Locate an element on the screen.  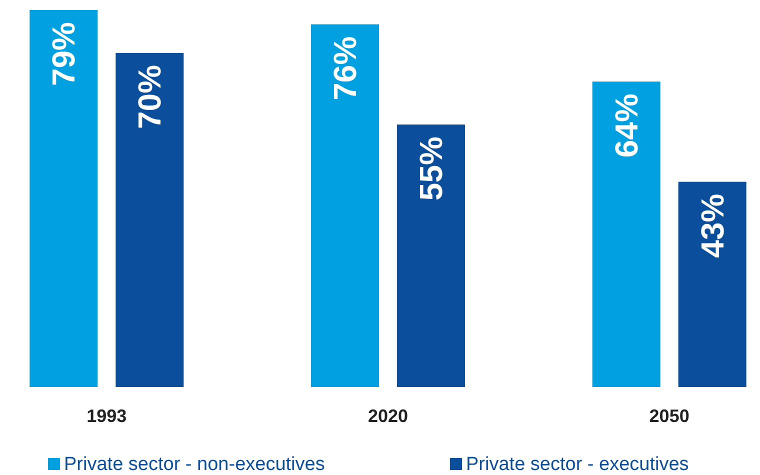
data-label: 55% is located at coordinates (431, 168).